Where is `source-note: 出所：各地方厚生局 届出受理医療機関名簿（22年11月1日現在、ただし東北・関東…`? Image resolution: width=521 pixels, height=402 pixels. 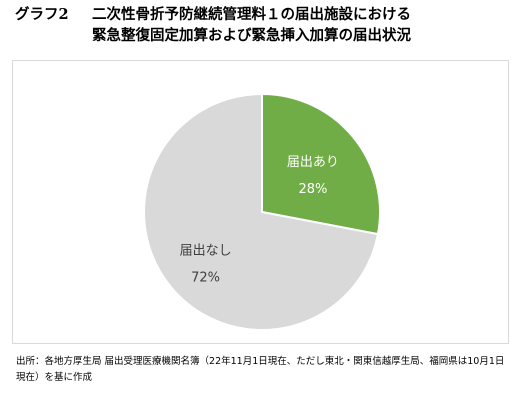
source-note: 出所：各地方厚生局 届出受理医療機関名簿（22年11月1日現在、ただし東北・関東… is located at coordinates (260, 369).